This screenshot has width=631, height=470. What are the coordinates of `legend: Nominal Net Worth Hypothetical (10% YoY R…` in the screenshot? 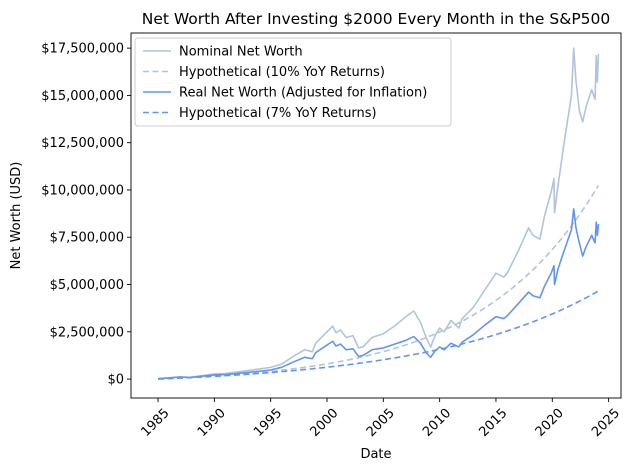 It's located at (293, 82).